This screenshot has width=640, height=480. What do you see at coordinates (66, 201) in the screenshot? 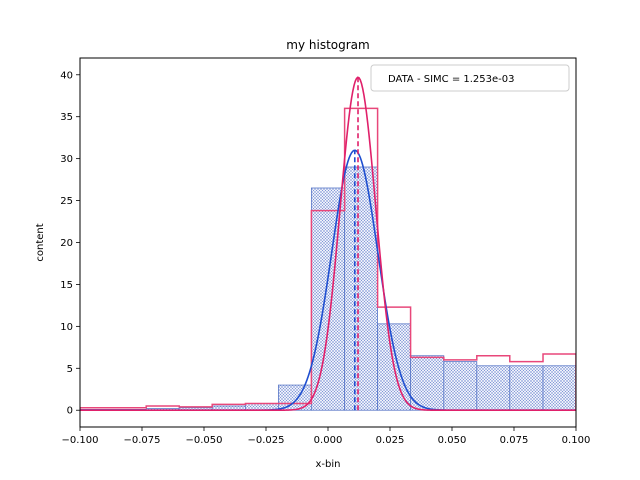
I see `y-tick-label: 25` at bounding box center [66, 201].